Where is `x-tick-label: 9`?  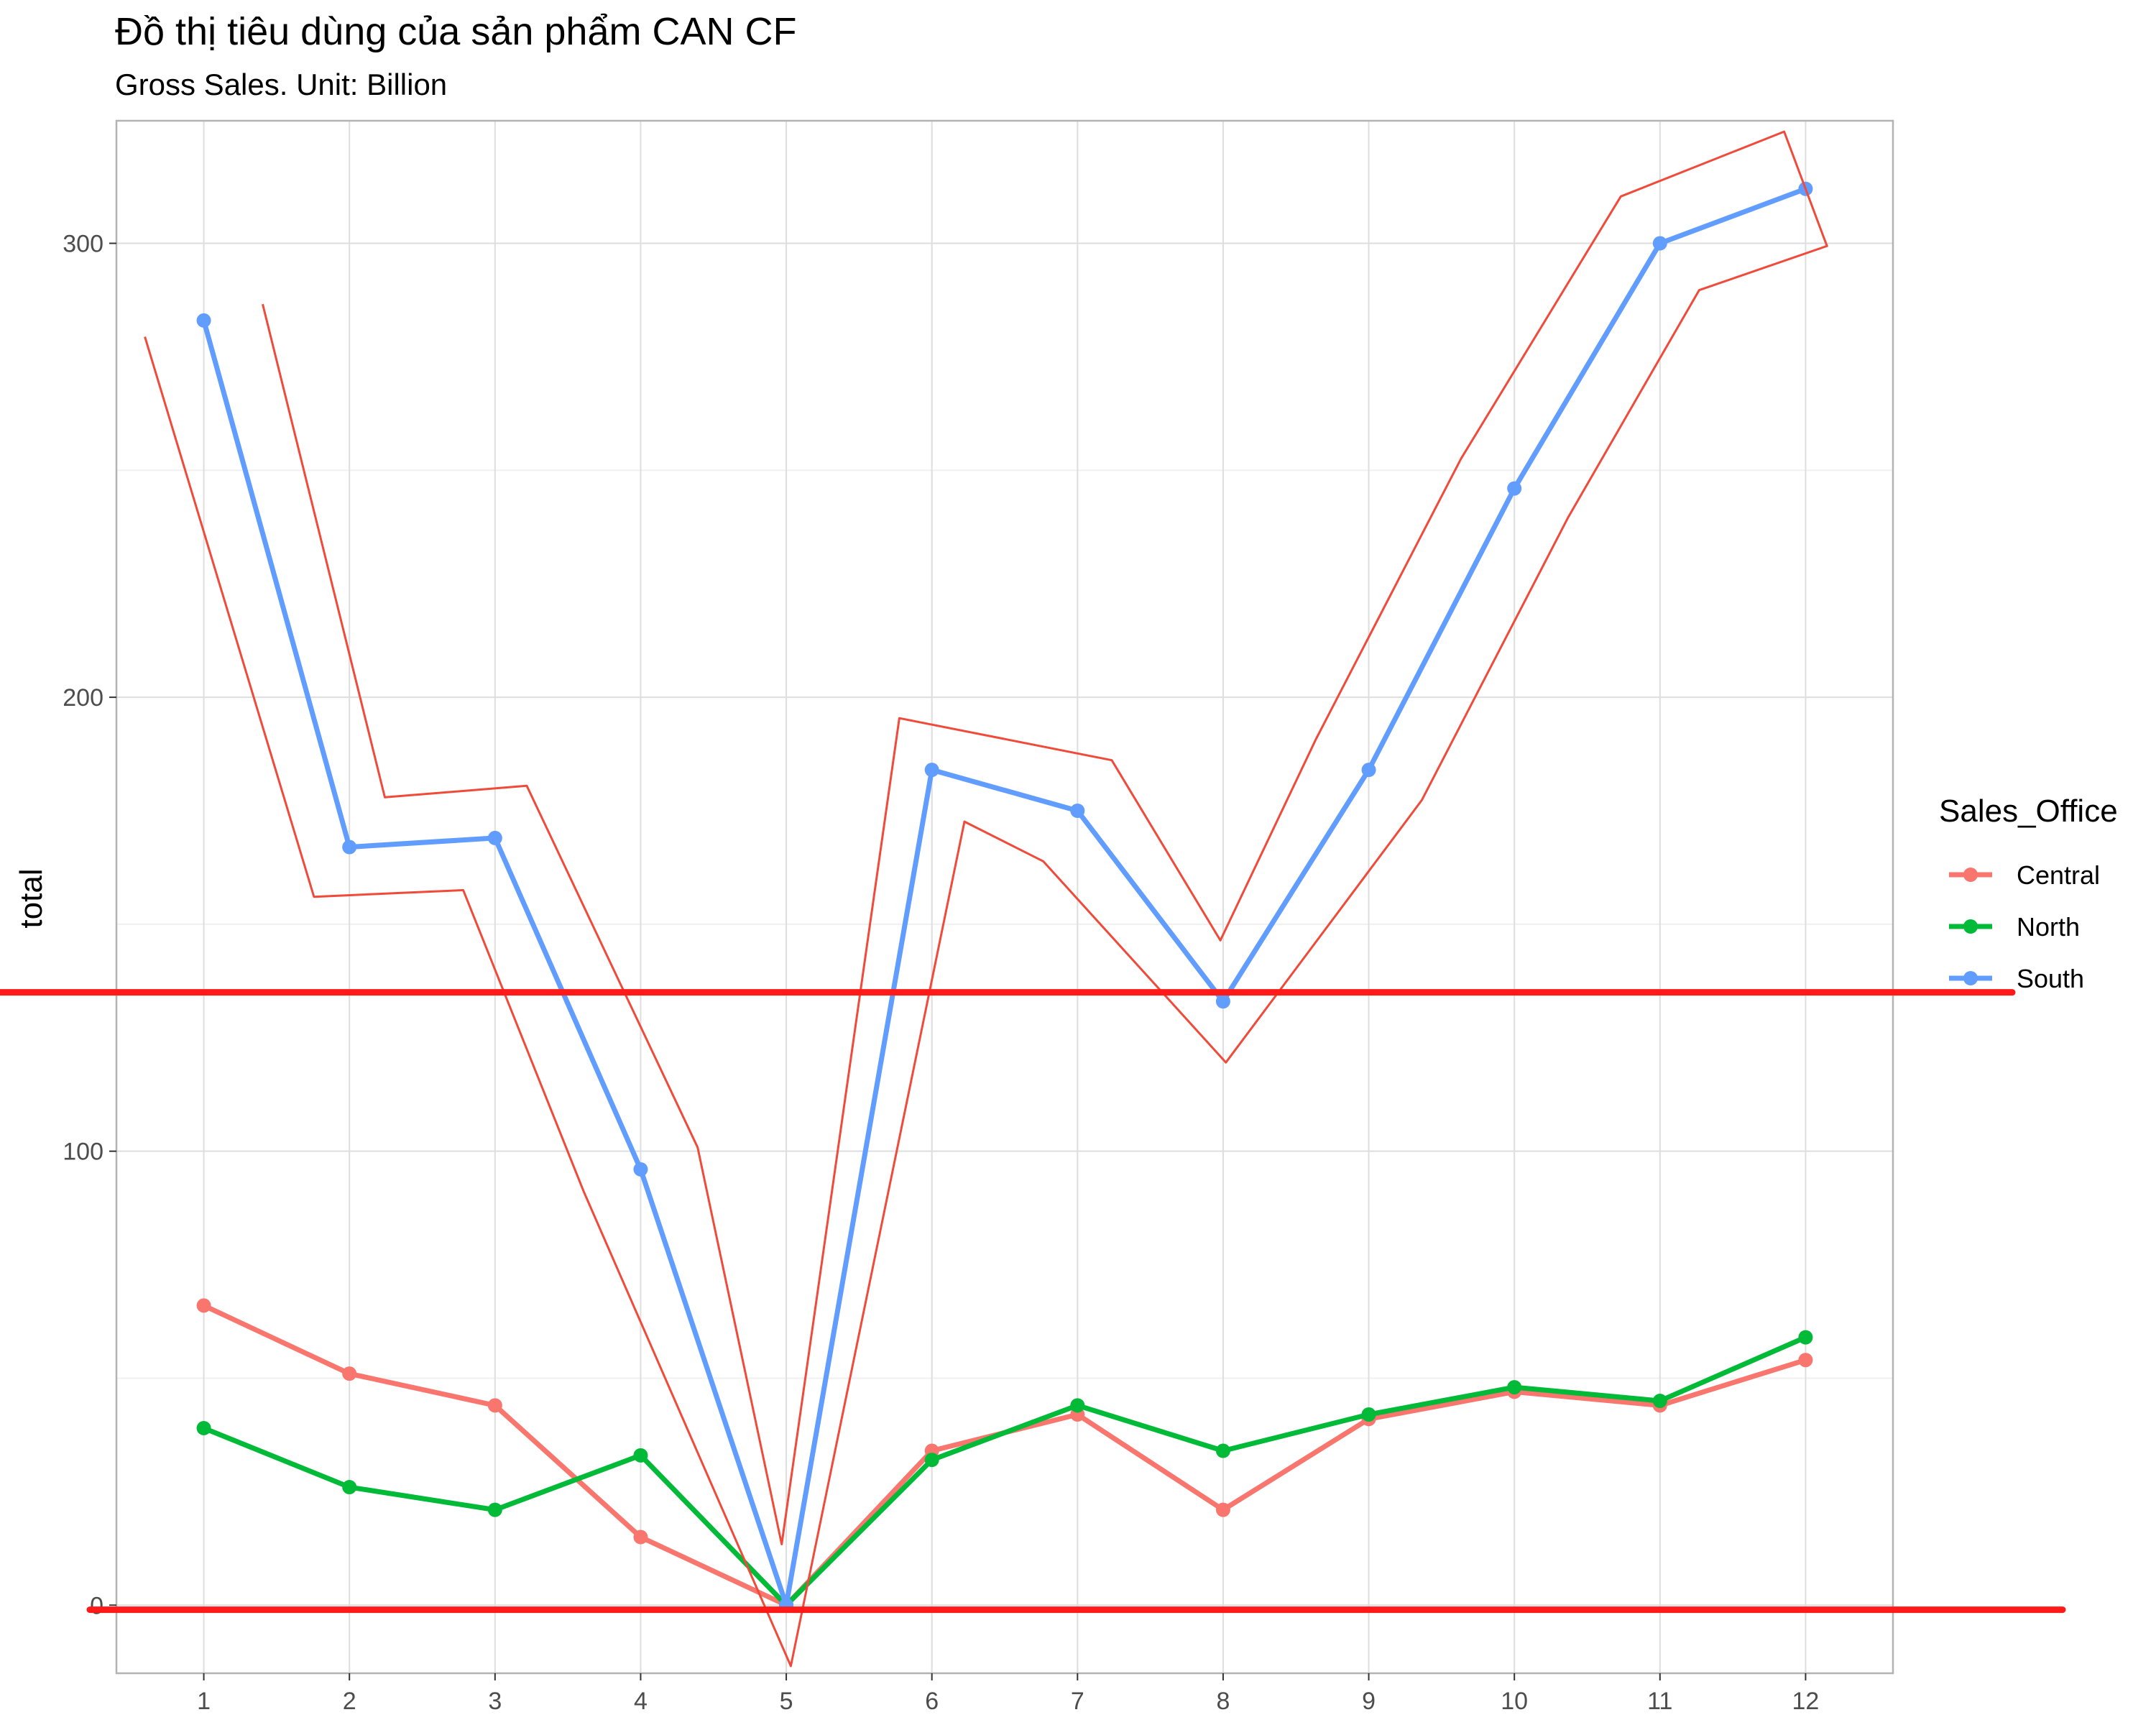 x-tick-label: 9 is located at coordinates (1369, 1701).